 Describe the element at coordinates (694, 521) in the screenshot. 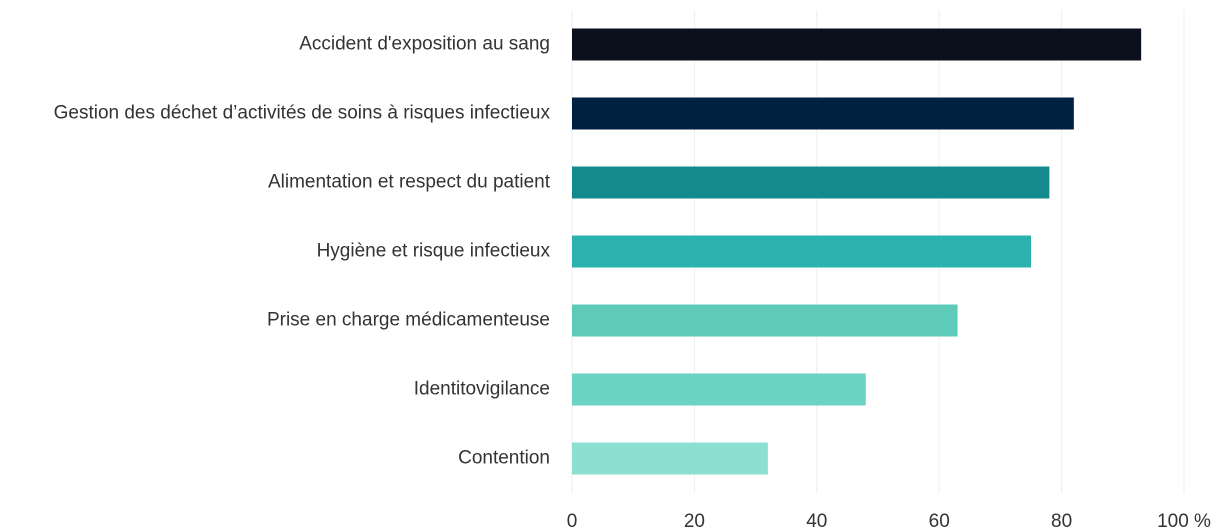

I see `x-tick-label: 20` at that location.